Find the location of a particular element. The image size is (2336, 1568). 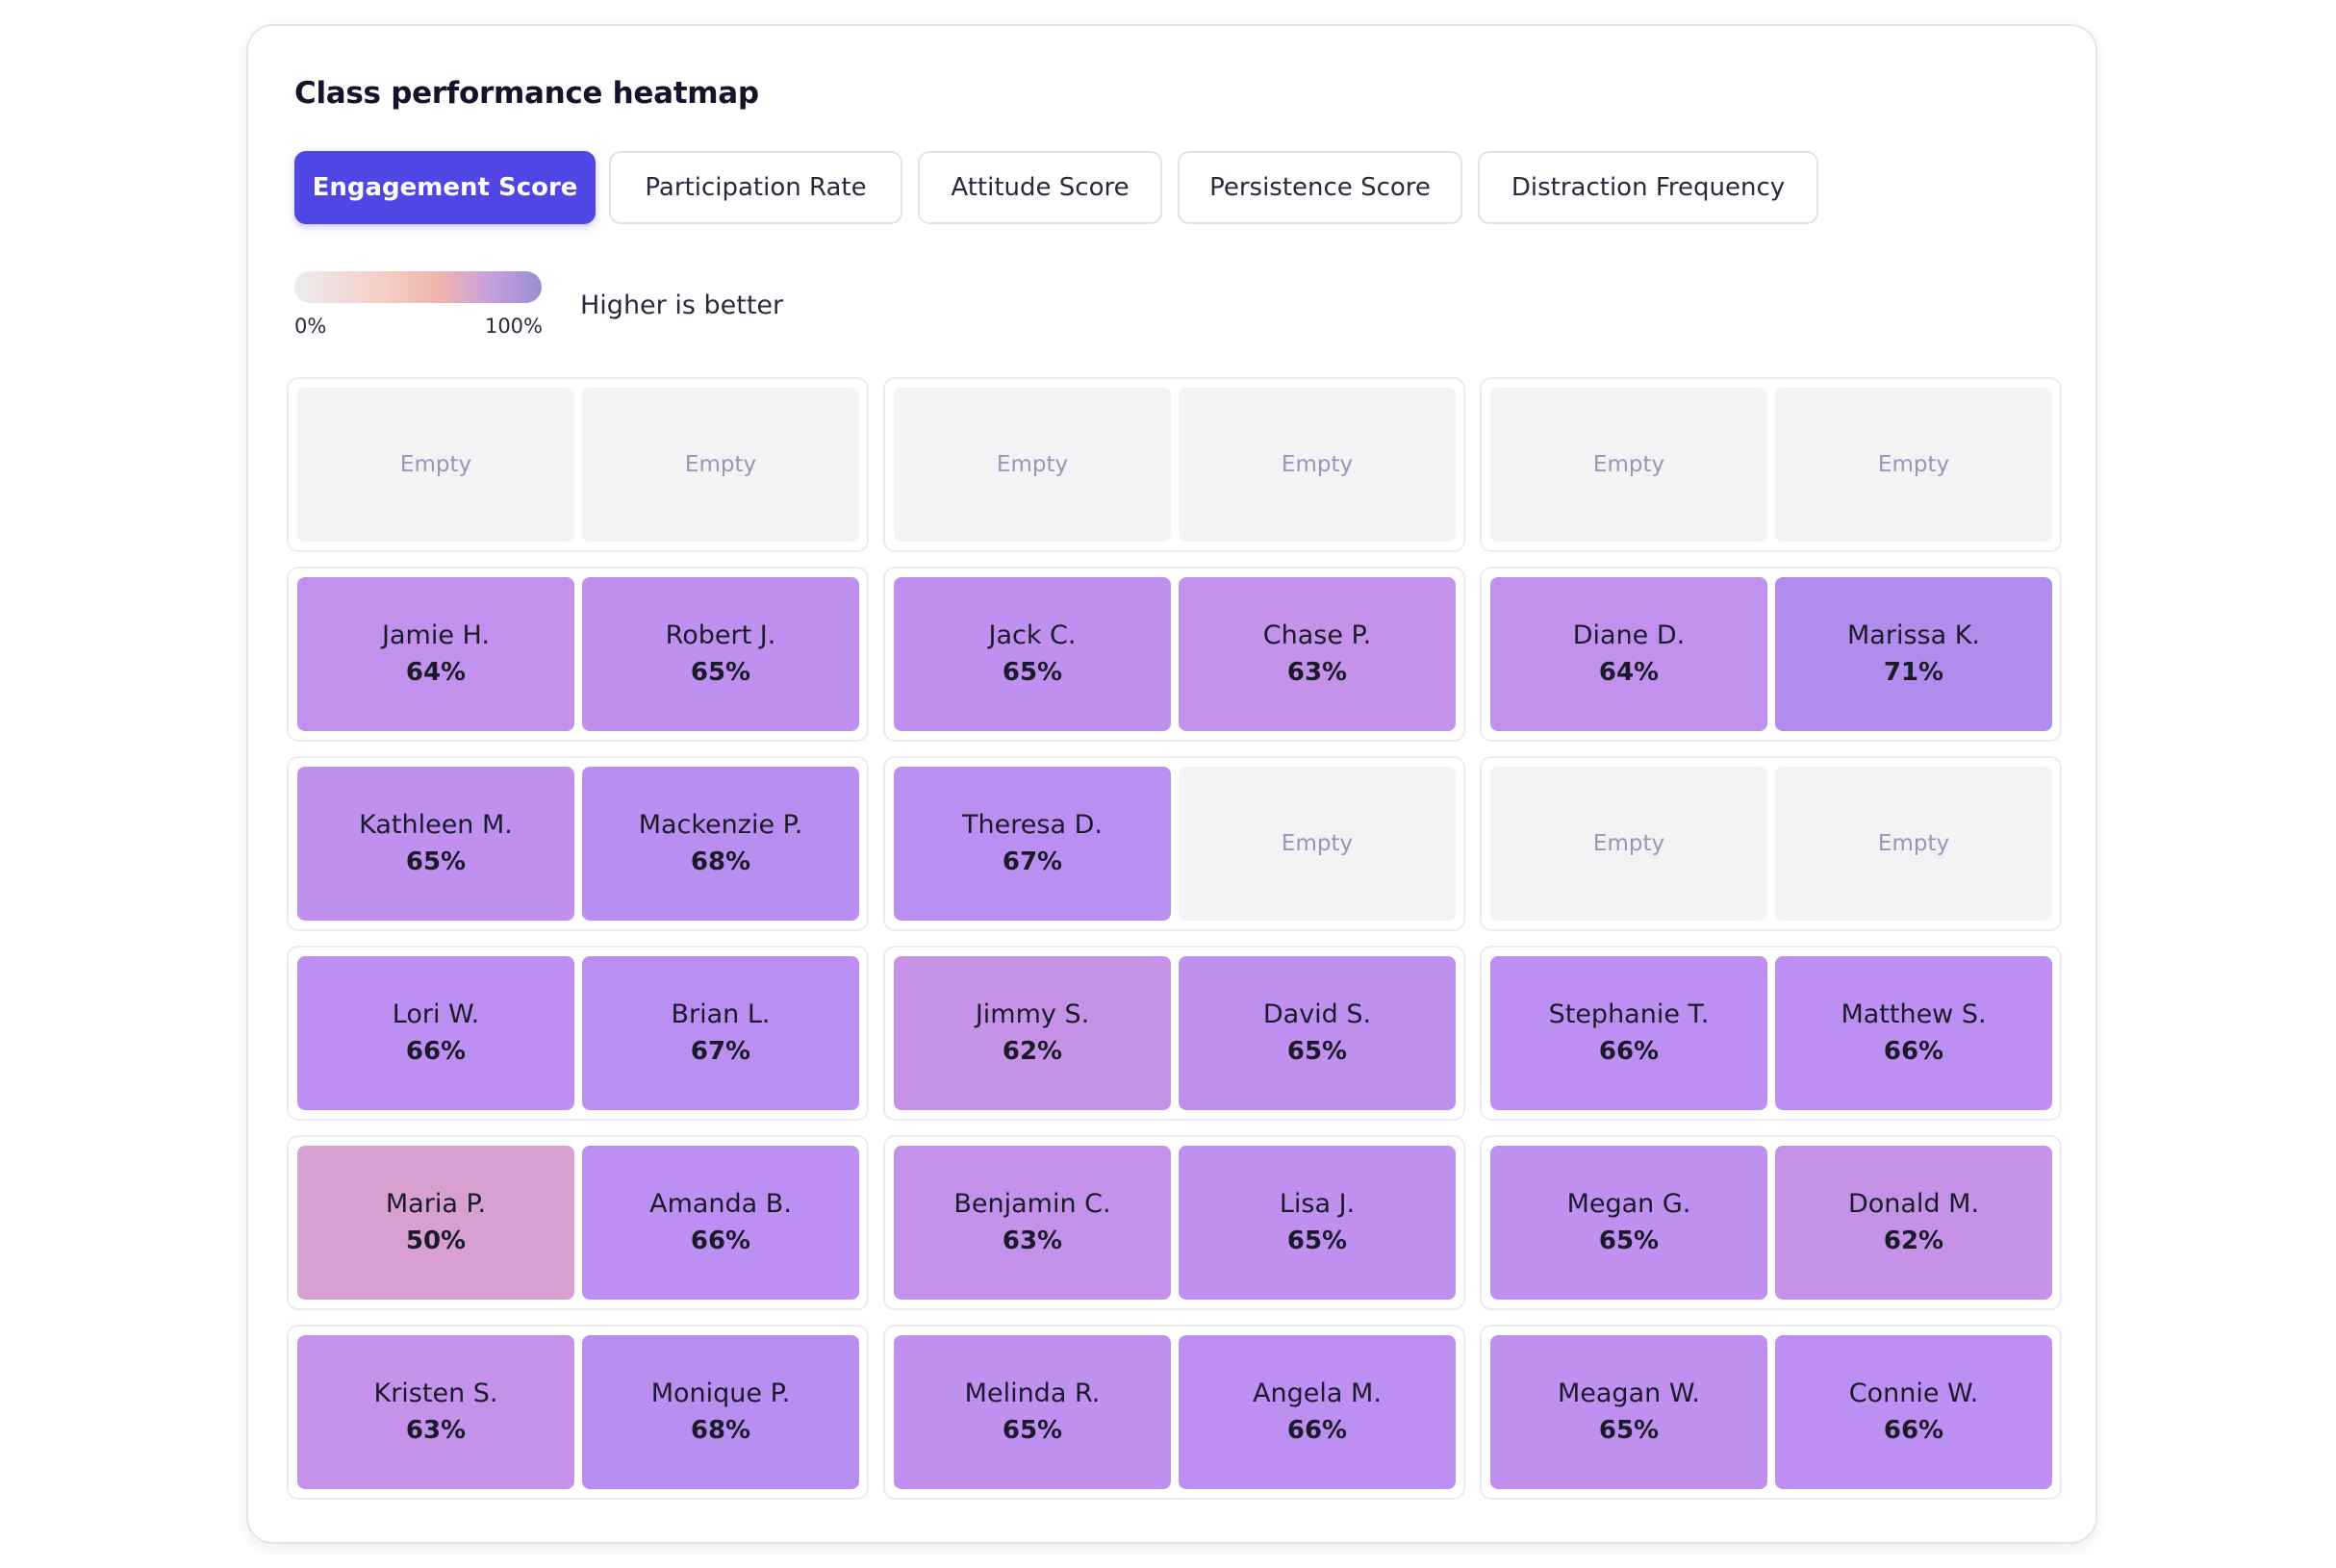

student-seat: Mackenzie P. 68% is located at coordinates (720, 844).